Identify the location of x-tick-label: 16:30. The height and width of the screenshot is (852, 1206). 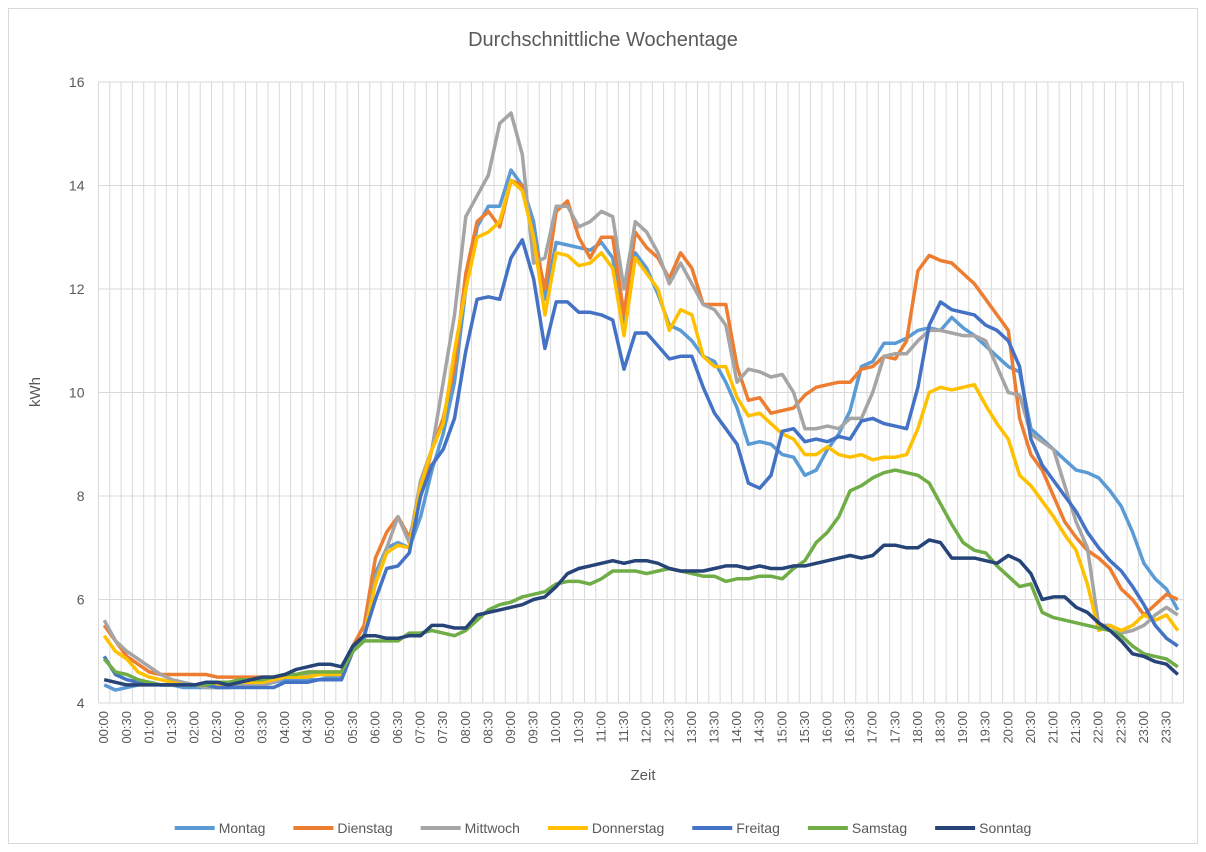
(849, 727).